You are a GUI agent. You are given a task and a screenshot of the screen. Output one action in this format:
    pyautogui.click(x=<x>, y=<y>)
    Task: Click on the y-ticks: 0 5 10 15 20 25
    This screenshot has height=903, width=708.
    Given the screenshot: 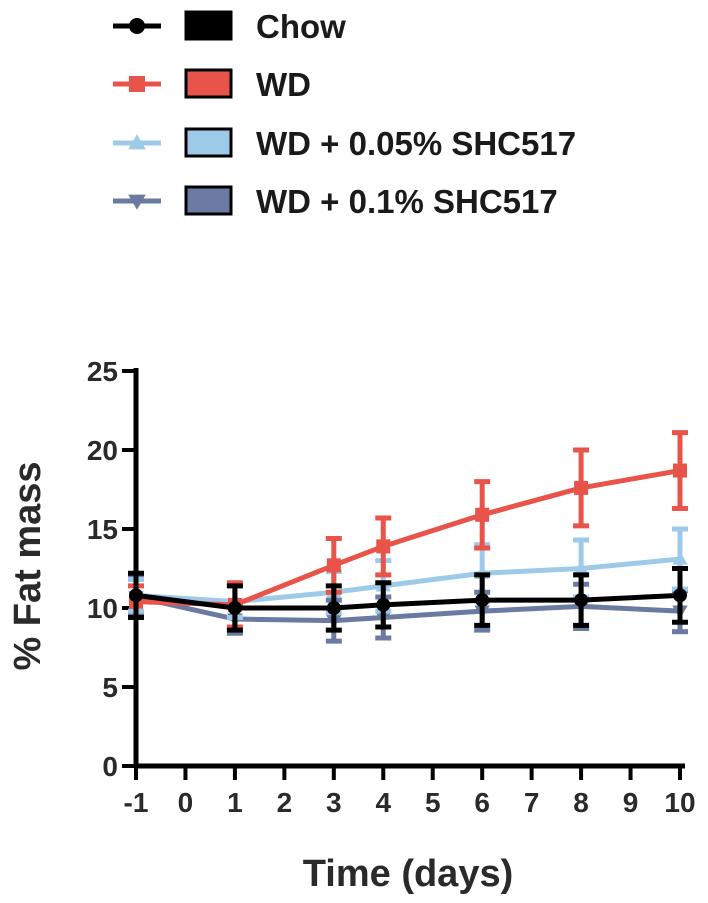 What is the action you would take?
    pyautogui.click(x=111, y=569)
    